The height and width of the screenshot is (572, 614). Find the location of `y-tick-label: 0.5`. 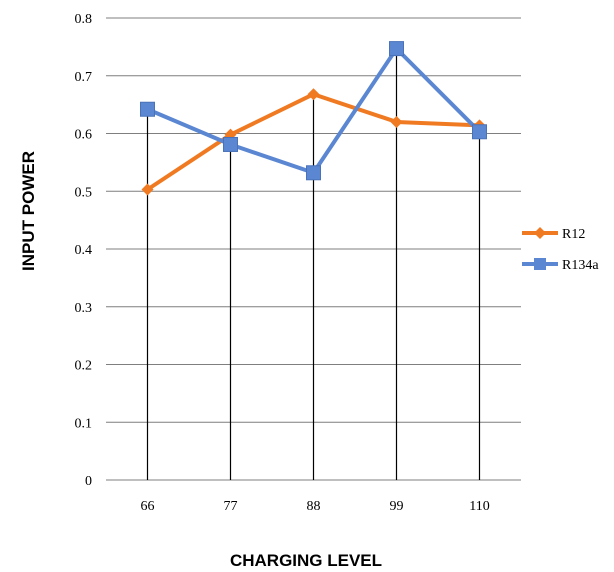

y-tick-label: 0.5 is located at coordinates (84, 192).